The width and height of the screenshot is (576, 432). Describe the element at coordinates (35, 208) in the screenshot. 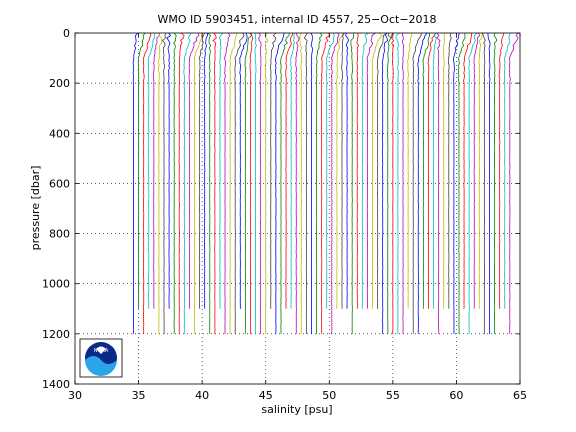

I see `y-axis-label: pressure [dbar]` at that location.